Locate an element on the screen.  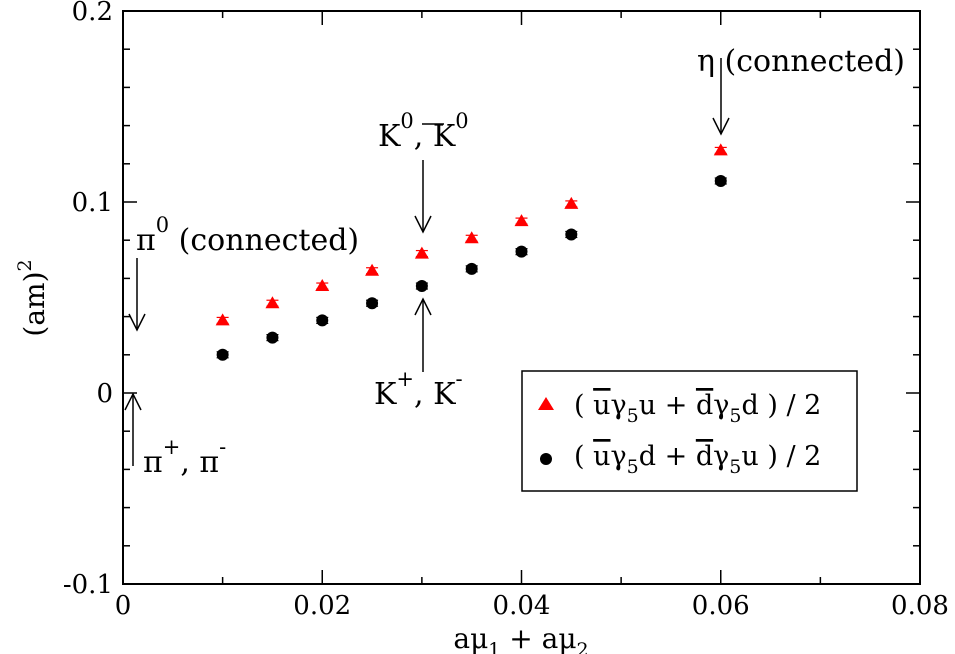
legend: ( uγ5u + dγ5d ) / 2 ( uγ5d + dγ5u ) / 2 is located at coordinates (689, 431).